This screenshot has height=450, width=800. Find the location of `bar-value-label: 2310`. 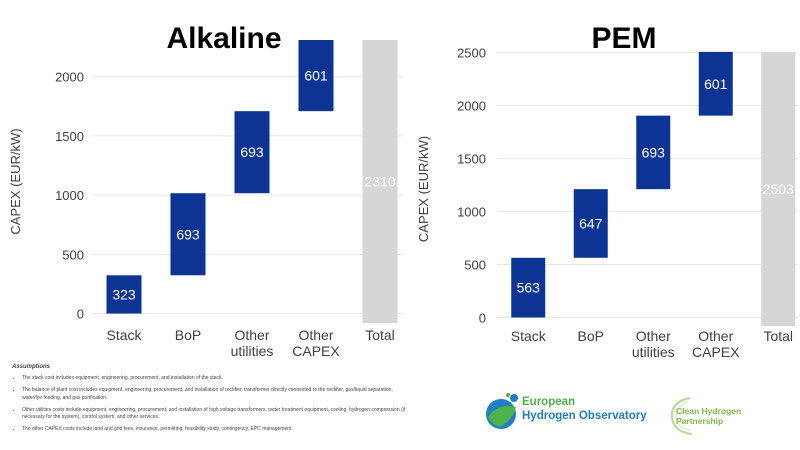

bar-value-label: 2310 is located at coordinates (379, 182).